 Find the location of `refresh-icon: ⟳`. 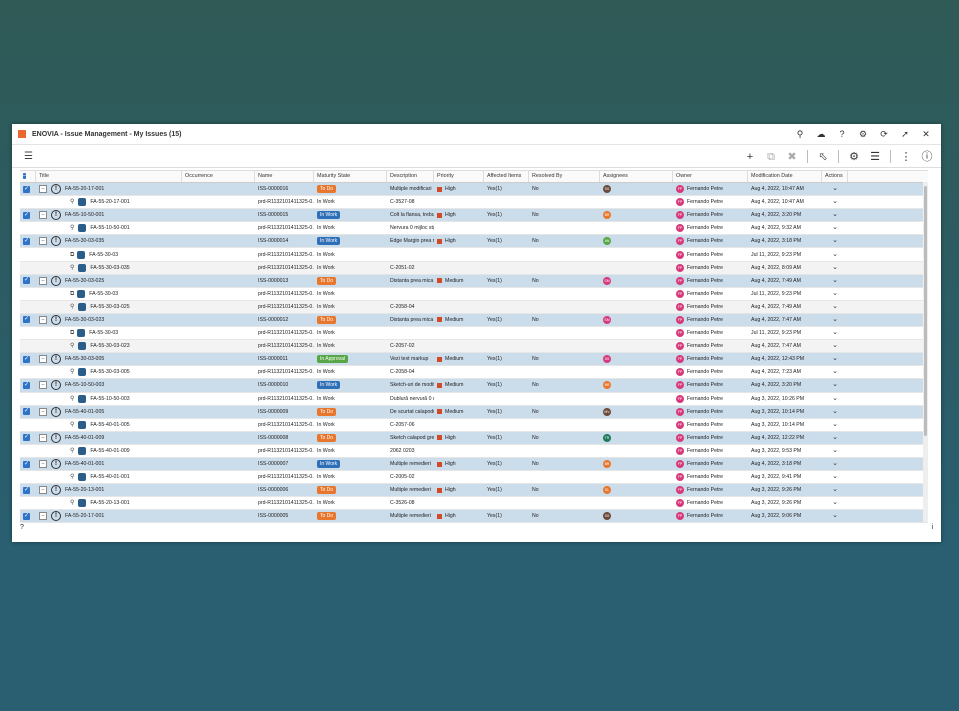

refresh-icon: ⟳ is located at coordinates (884, 134).